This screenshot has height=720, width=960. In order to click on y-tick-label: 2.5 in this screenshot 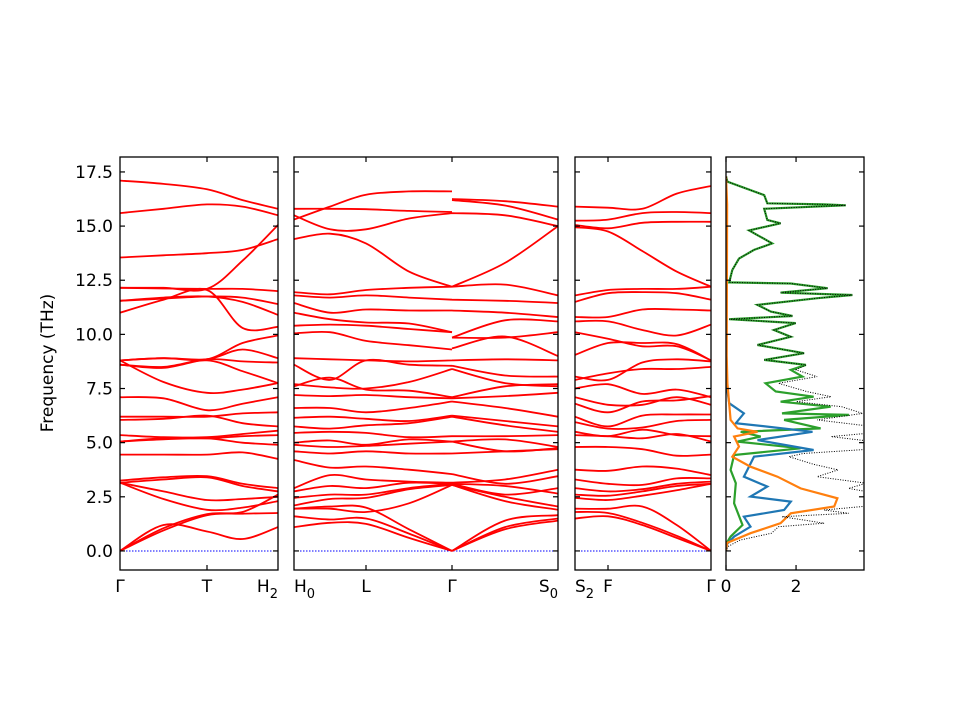, I will do `click(99, 498)`.